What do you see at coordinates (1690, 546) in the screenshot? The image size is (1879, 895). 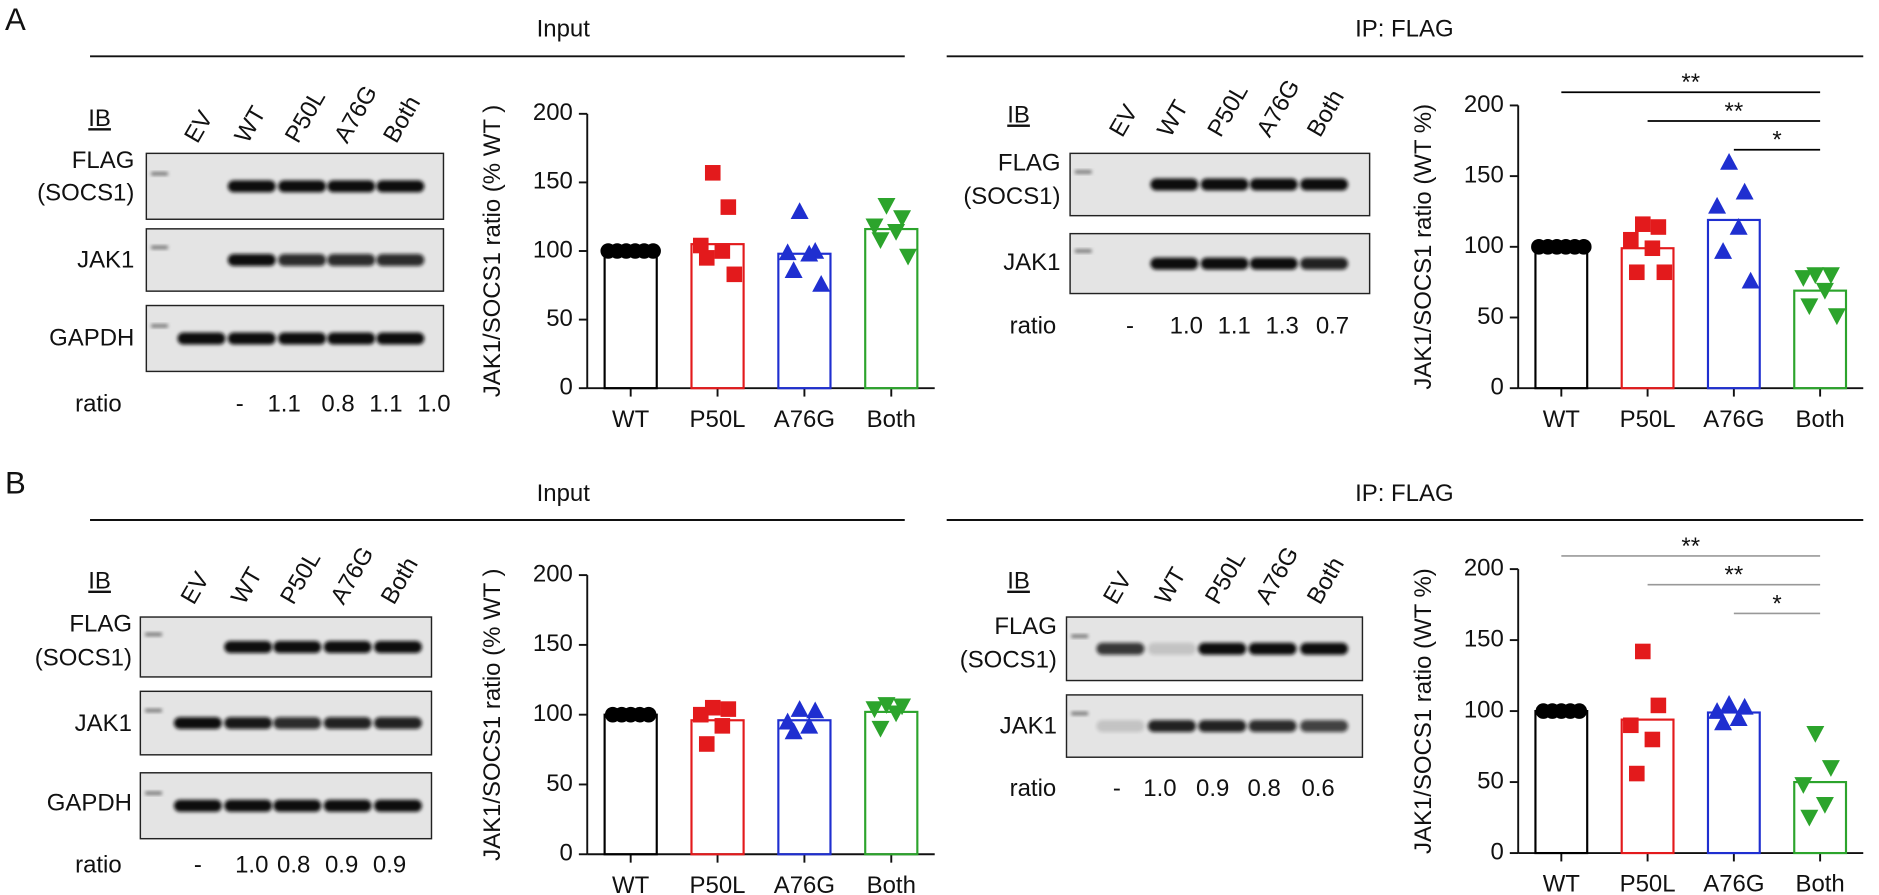 I see `significance-label: **` at bounding box center [1690, 546].